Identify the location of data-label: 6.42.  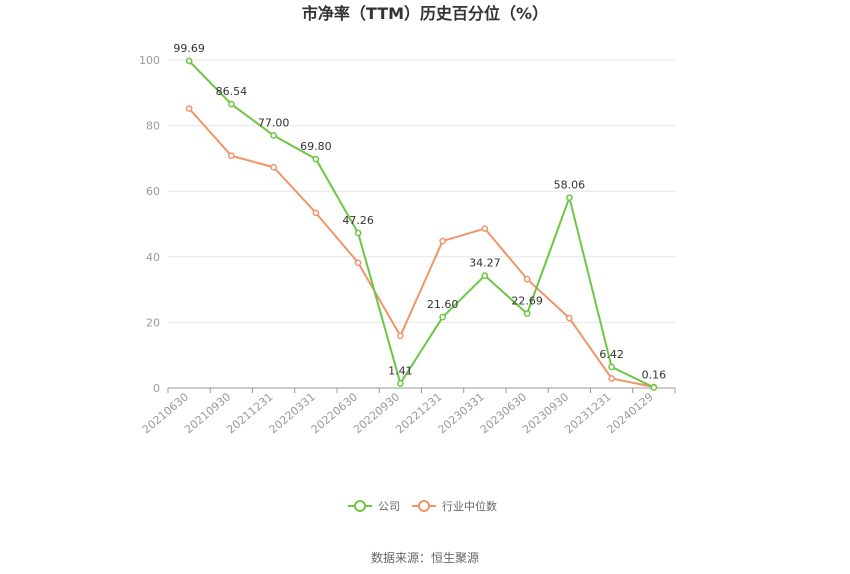
(611, 354).